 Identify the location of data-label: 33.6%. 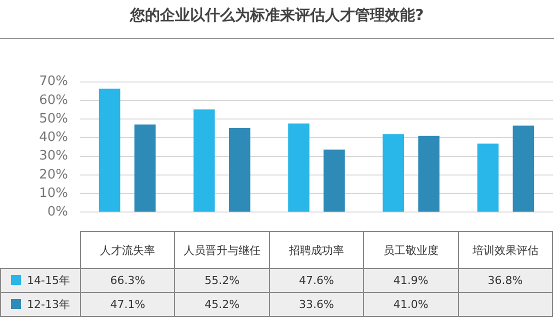
(316, 304).